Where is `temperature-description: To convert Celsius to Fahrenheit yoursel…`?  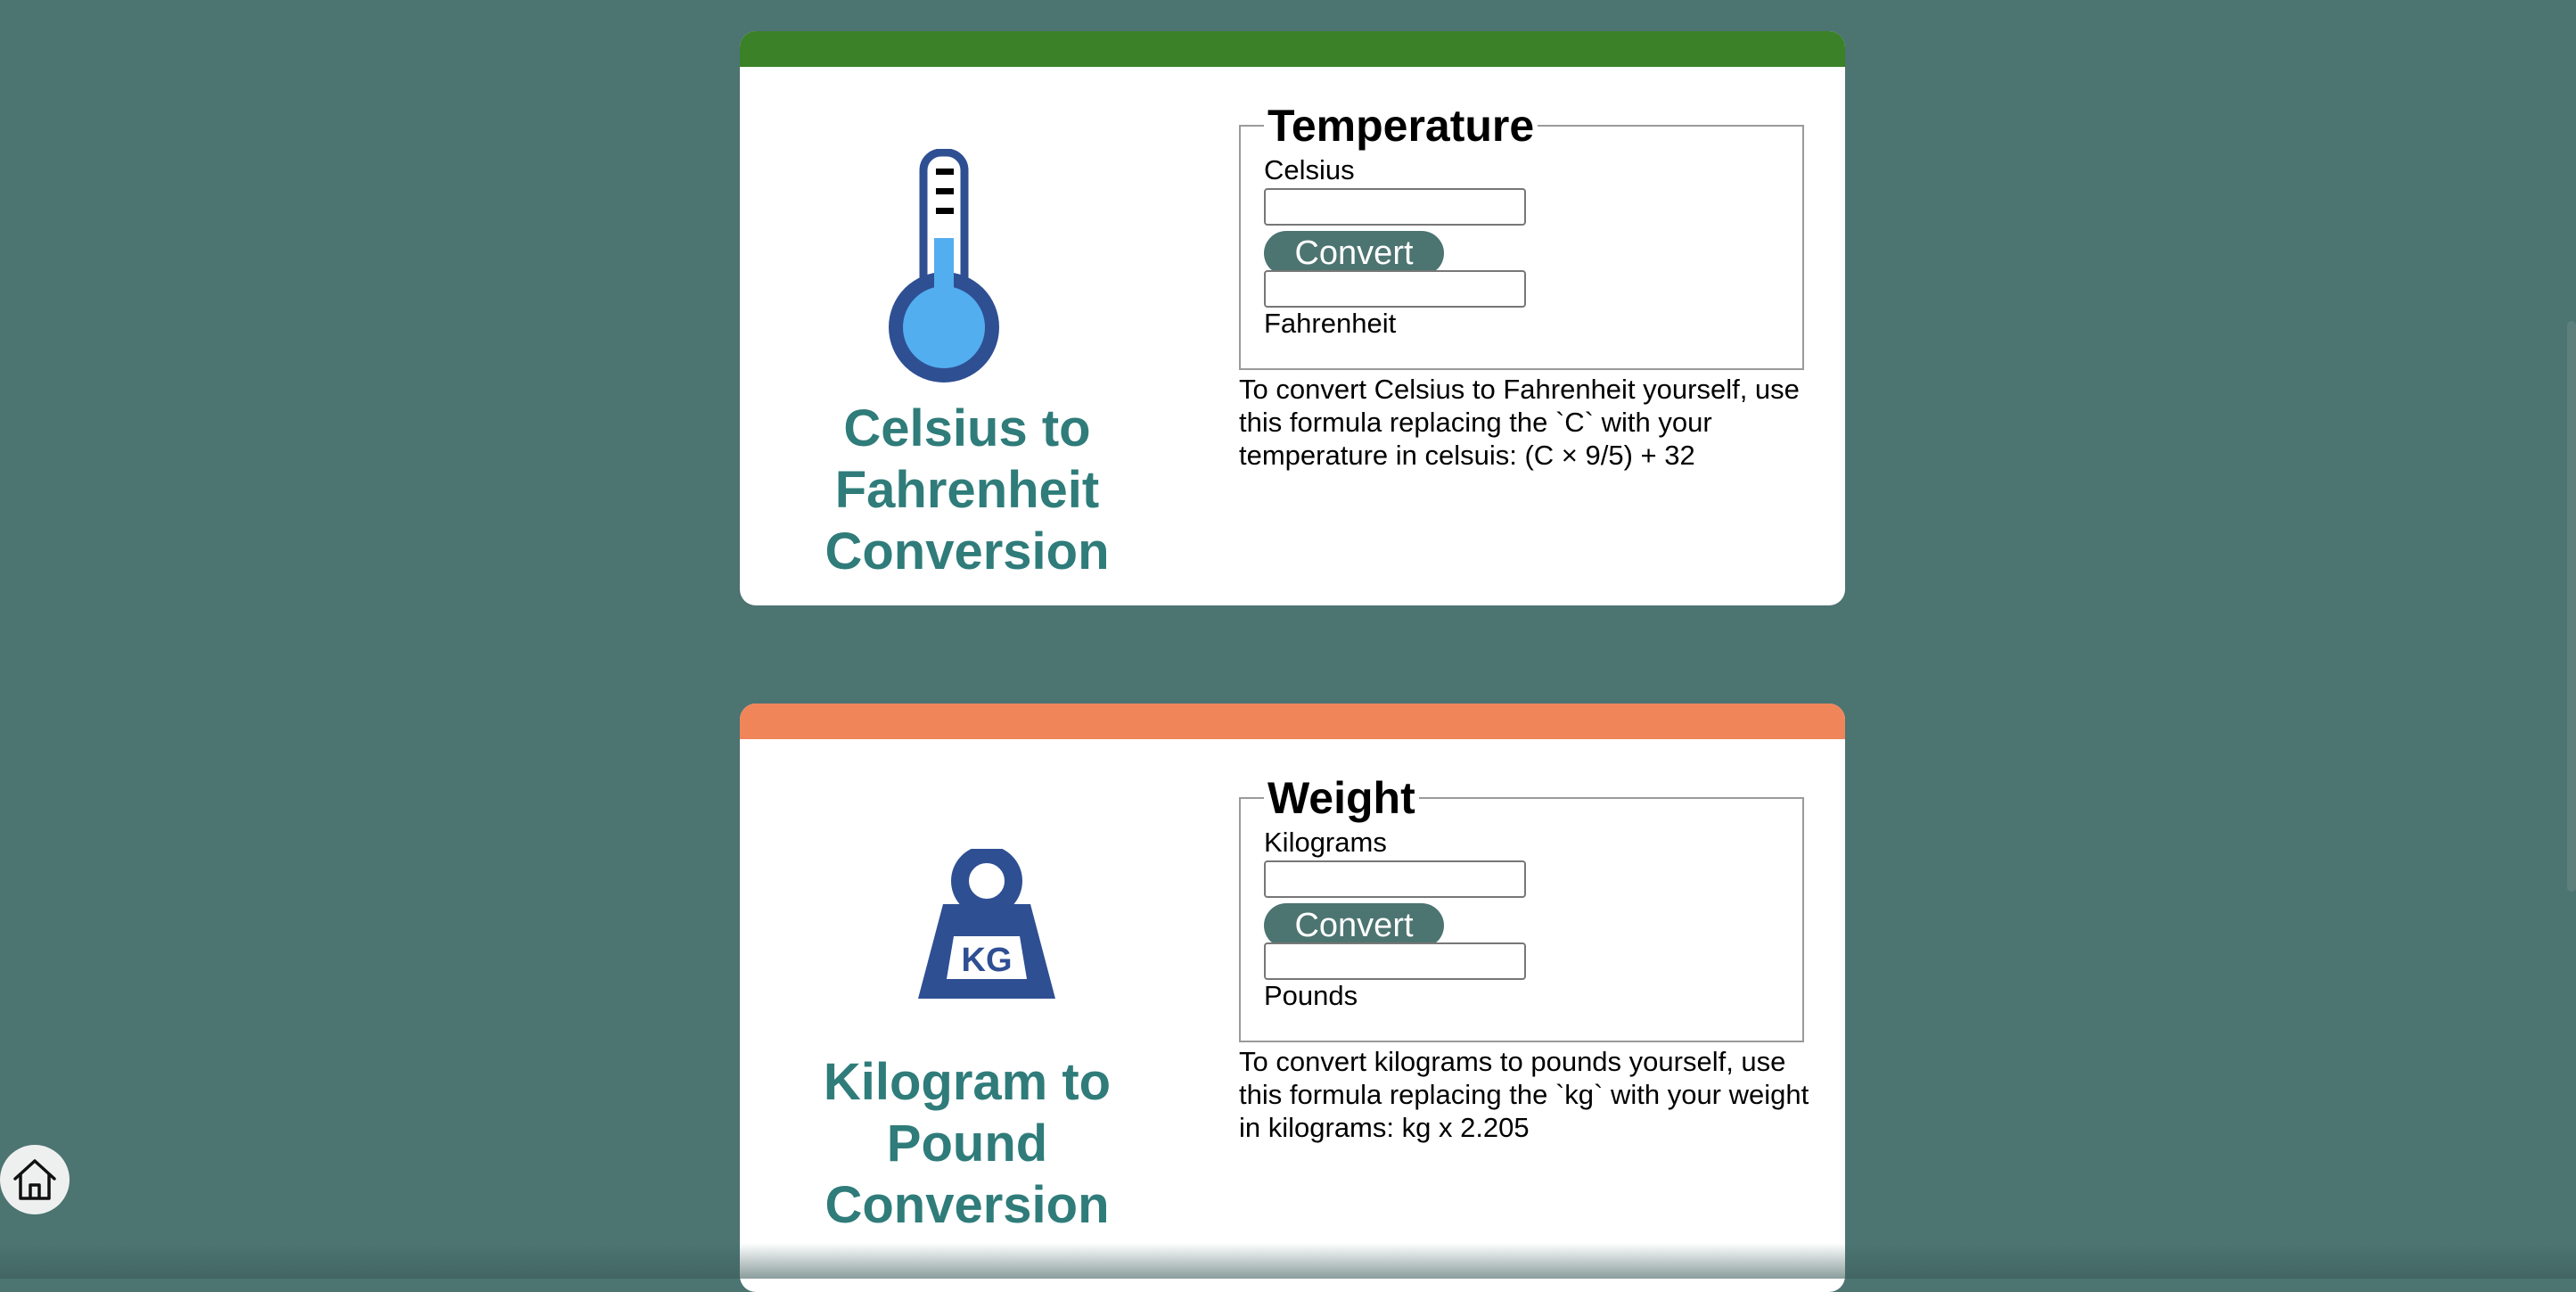
temperature-description: To convert Celsius to Fahrenheit yoursel… is located at coordinates (1519, 422).